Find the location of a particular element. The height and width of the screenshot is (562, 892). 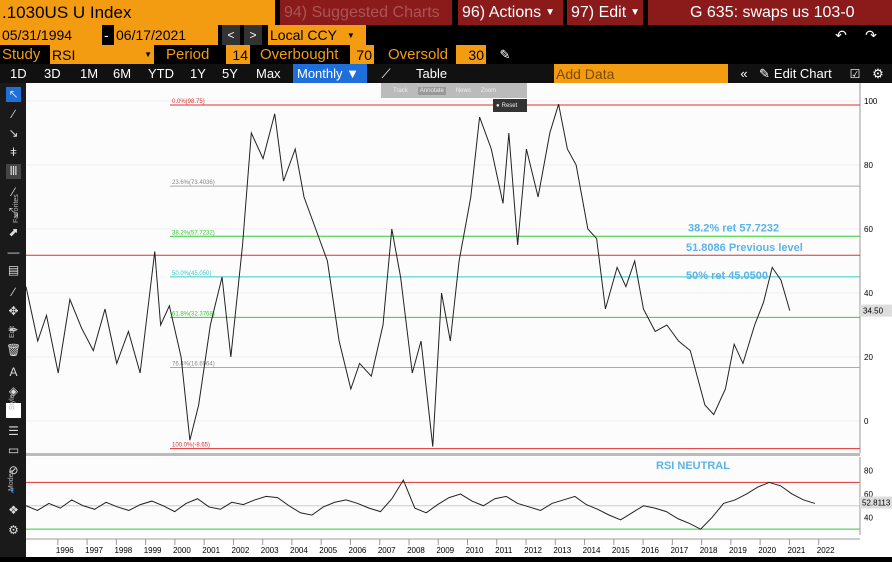

linewidth-icon: ☰ is located at coordinates (13, 431).